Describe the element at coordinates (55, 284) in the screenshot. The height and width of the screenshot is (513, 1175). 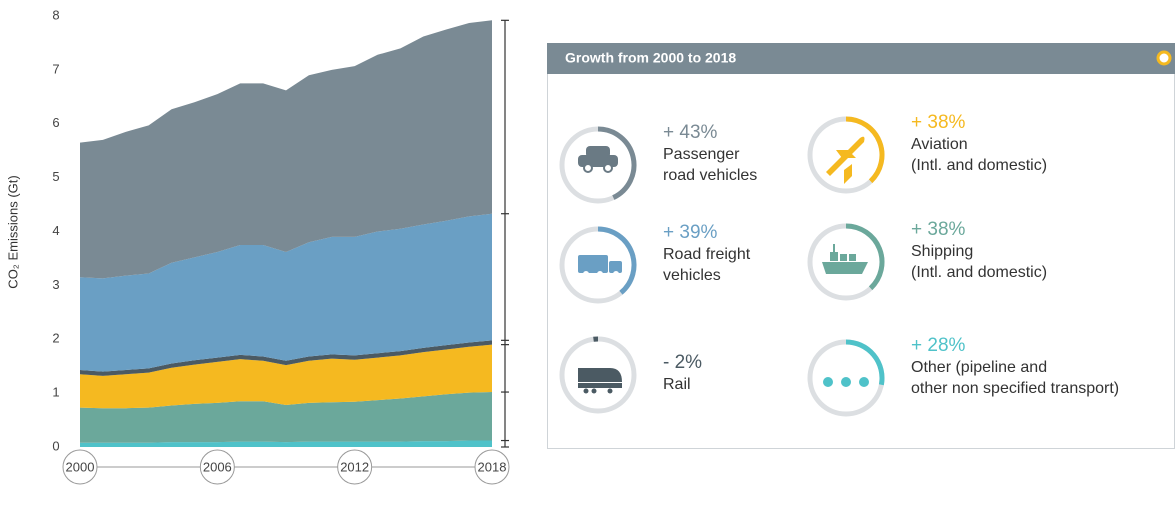
I see `y-tick-label: 3` at that location.